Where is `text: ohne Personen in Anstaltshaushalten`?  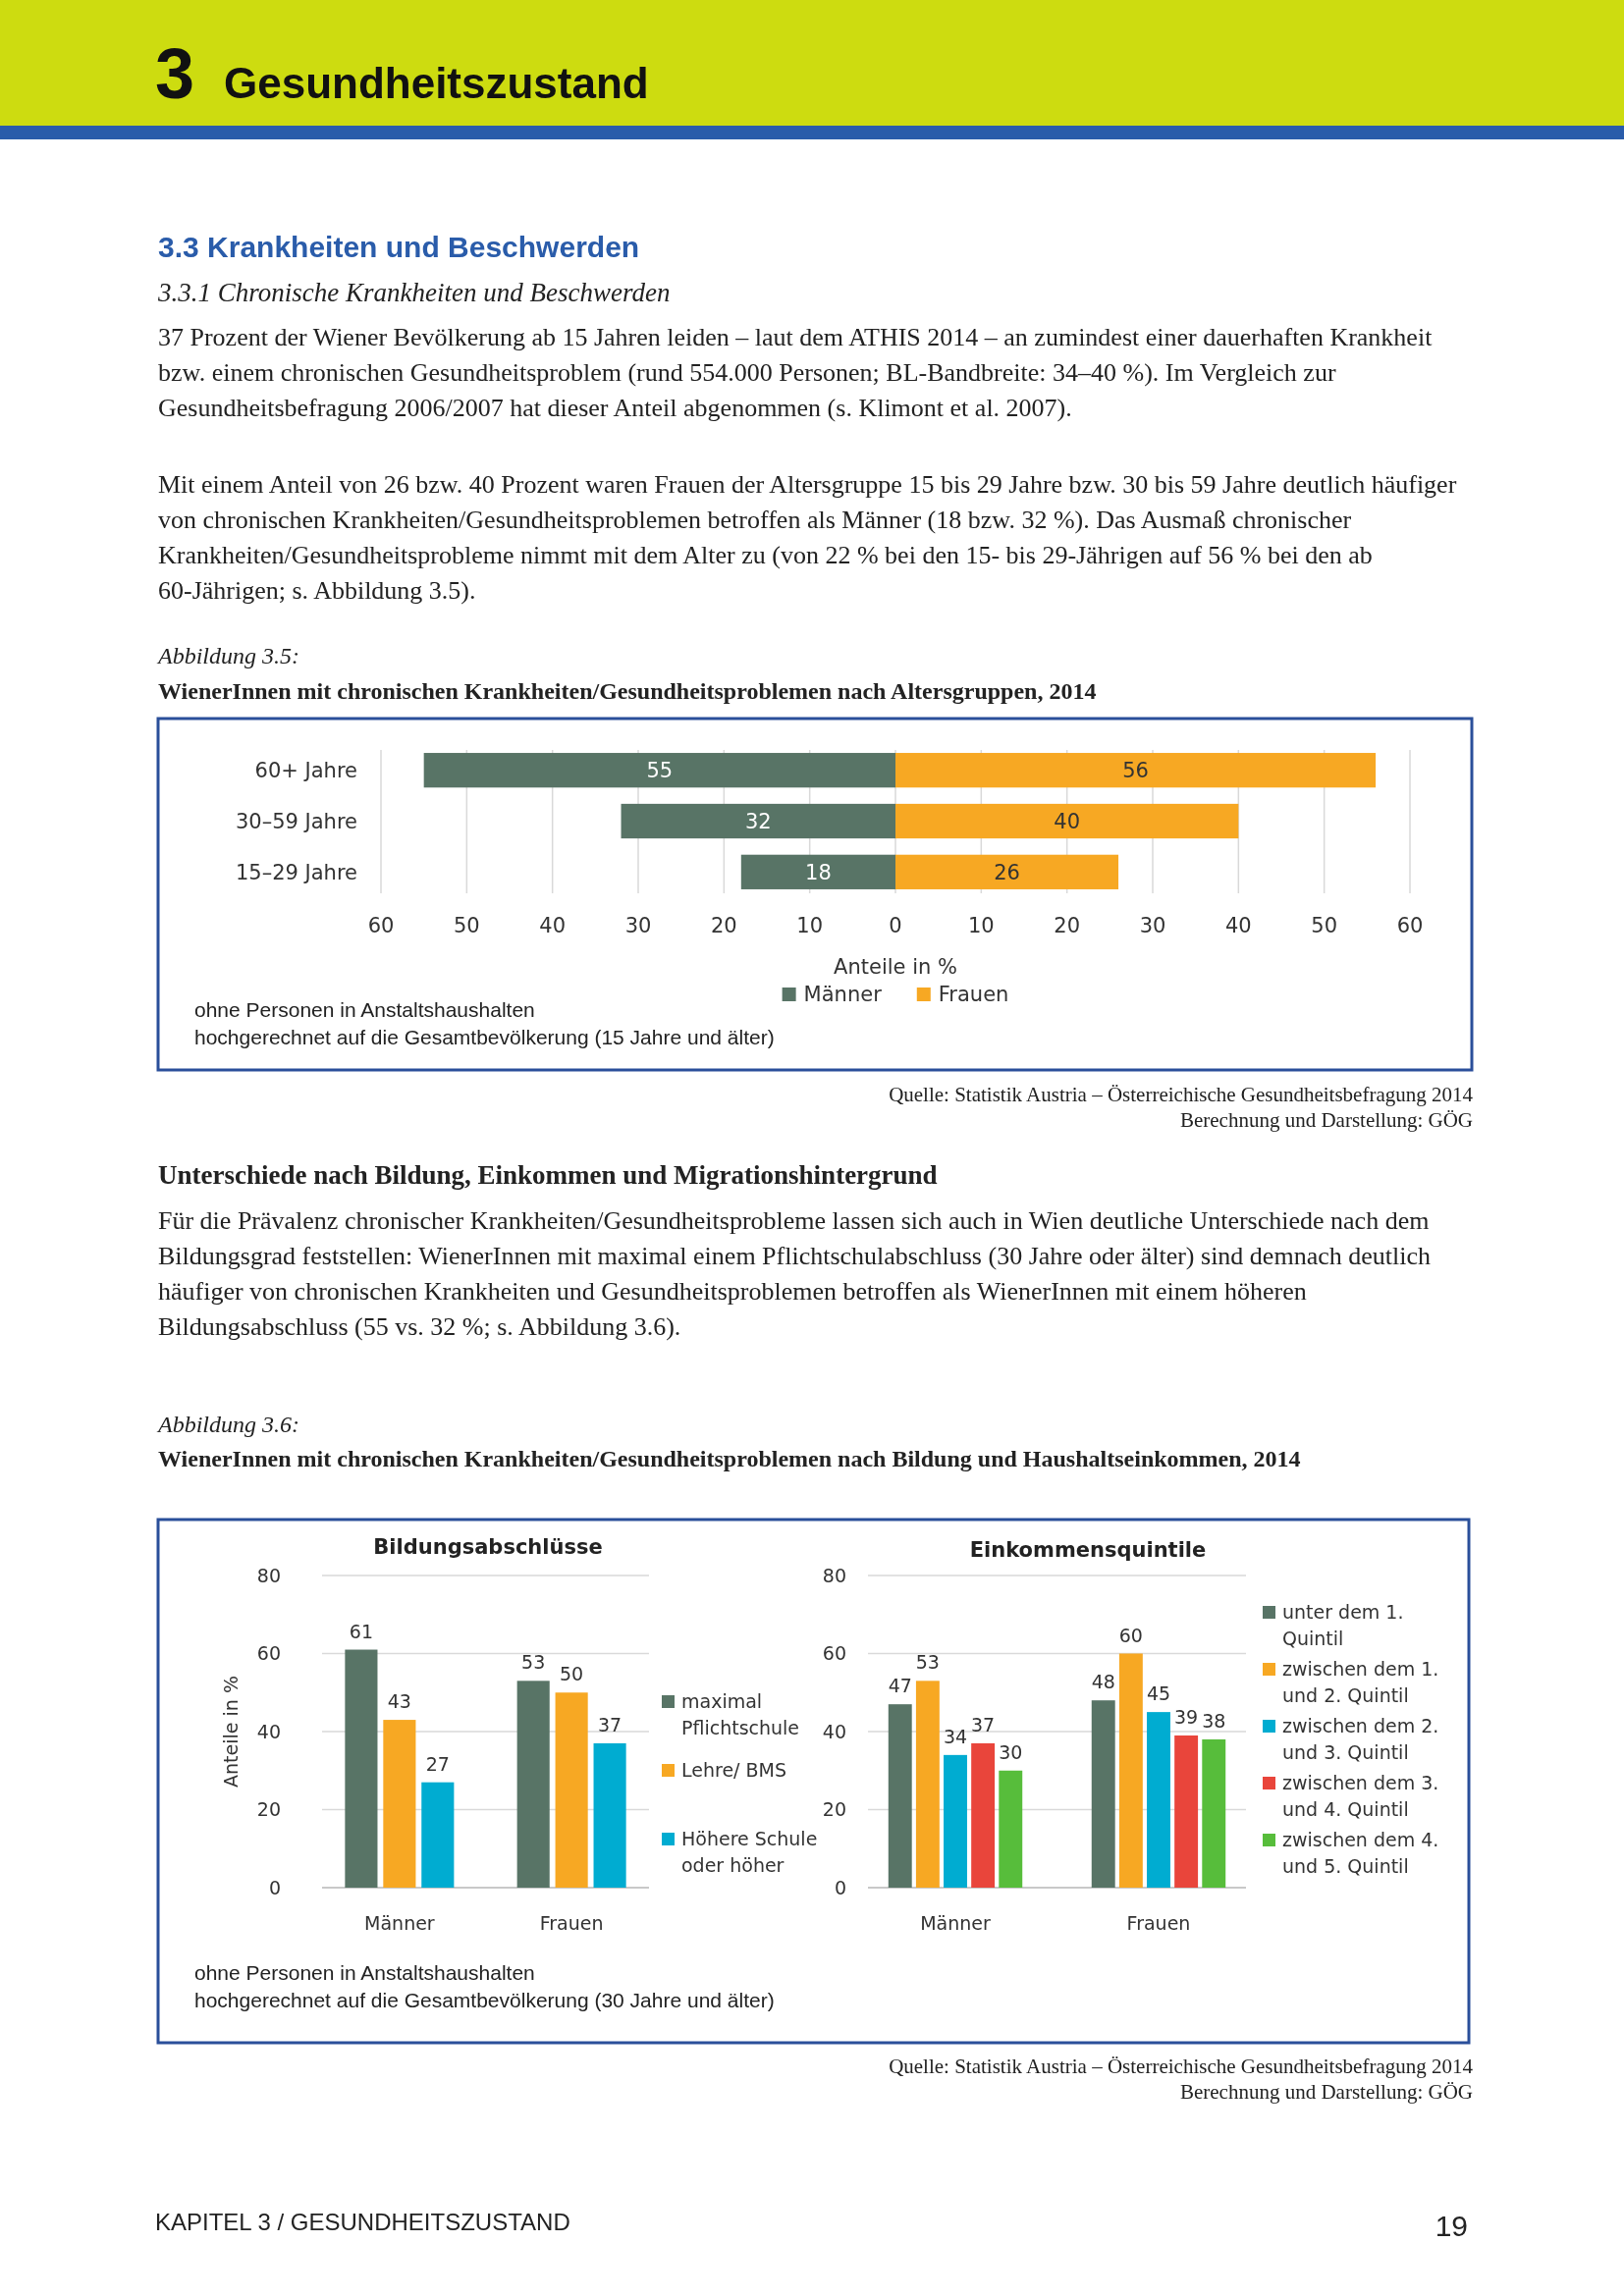 text: ohne Personen in Anstaltshaushalten is located at coordinates (364, 1972).